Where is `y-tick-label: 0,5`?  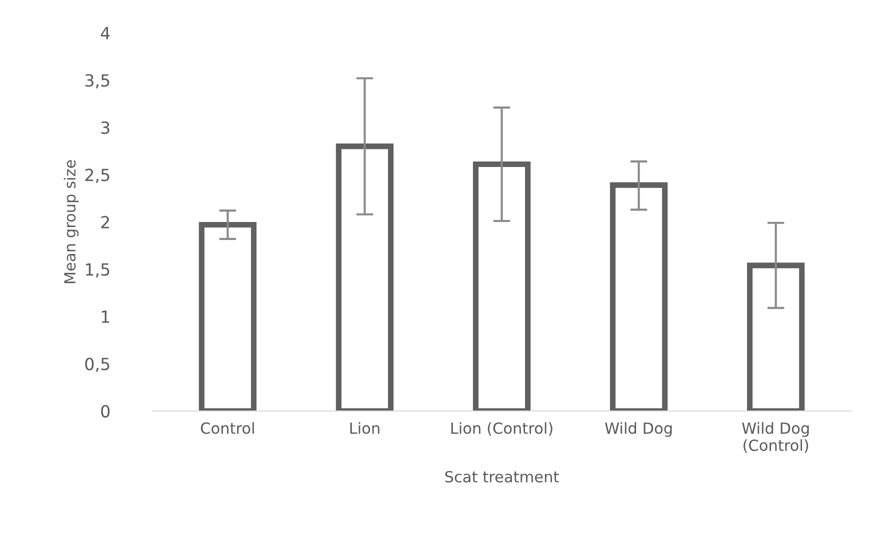
y-tick-label: 0,5 is located at coordinates (97, 365).